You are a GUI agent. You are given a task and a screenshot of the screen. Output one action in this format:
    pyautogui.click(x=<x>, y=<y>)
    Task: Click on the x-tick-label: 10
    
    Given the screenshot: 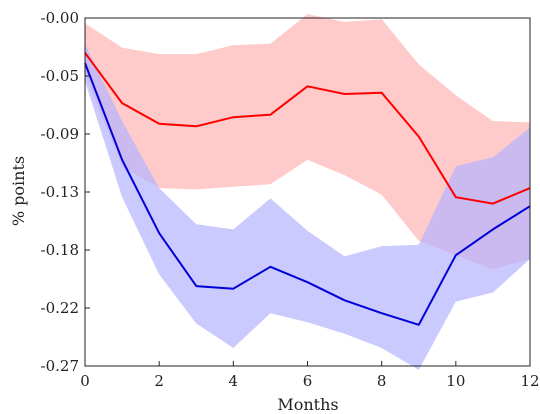 What is the action you would take?
    pyautogui.click(x=455, y=381)
    